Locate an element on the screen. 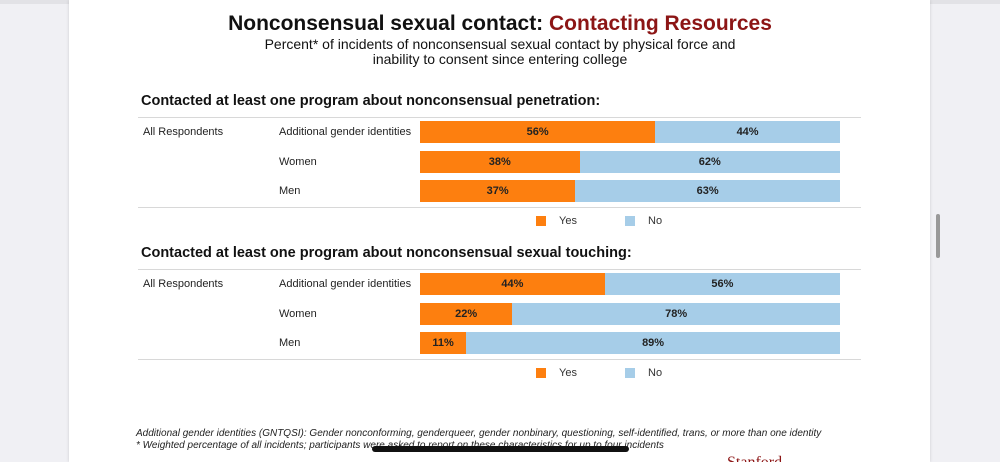 The width and height of the screenshot is (1000, 462). bar-yes: 56% is located at coordinates (538, 132).